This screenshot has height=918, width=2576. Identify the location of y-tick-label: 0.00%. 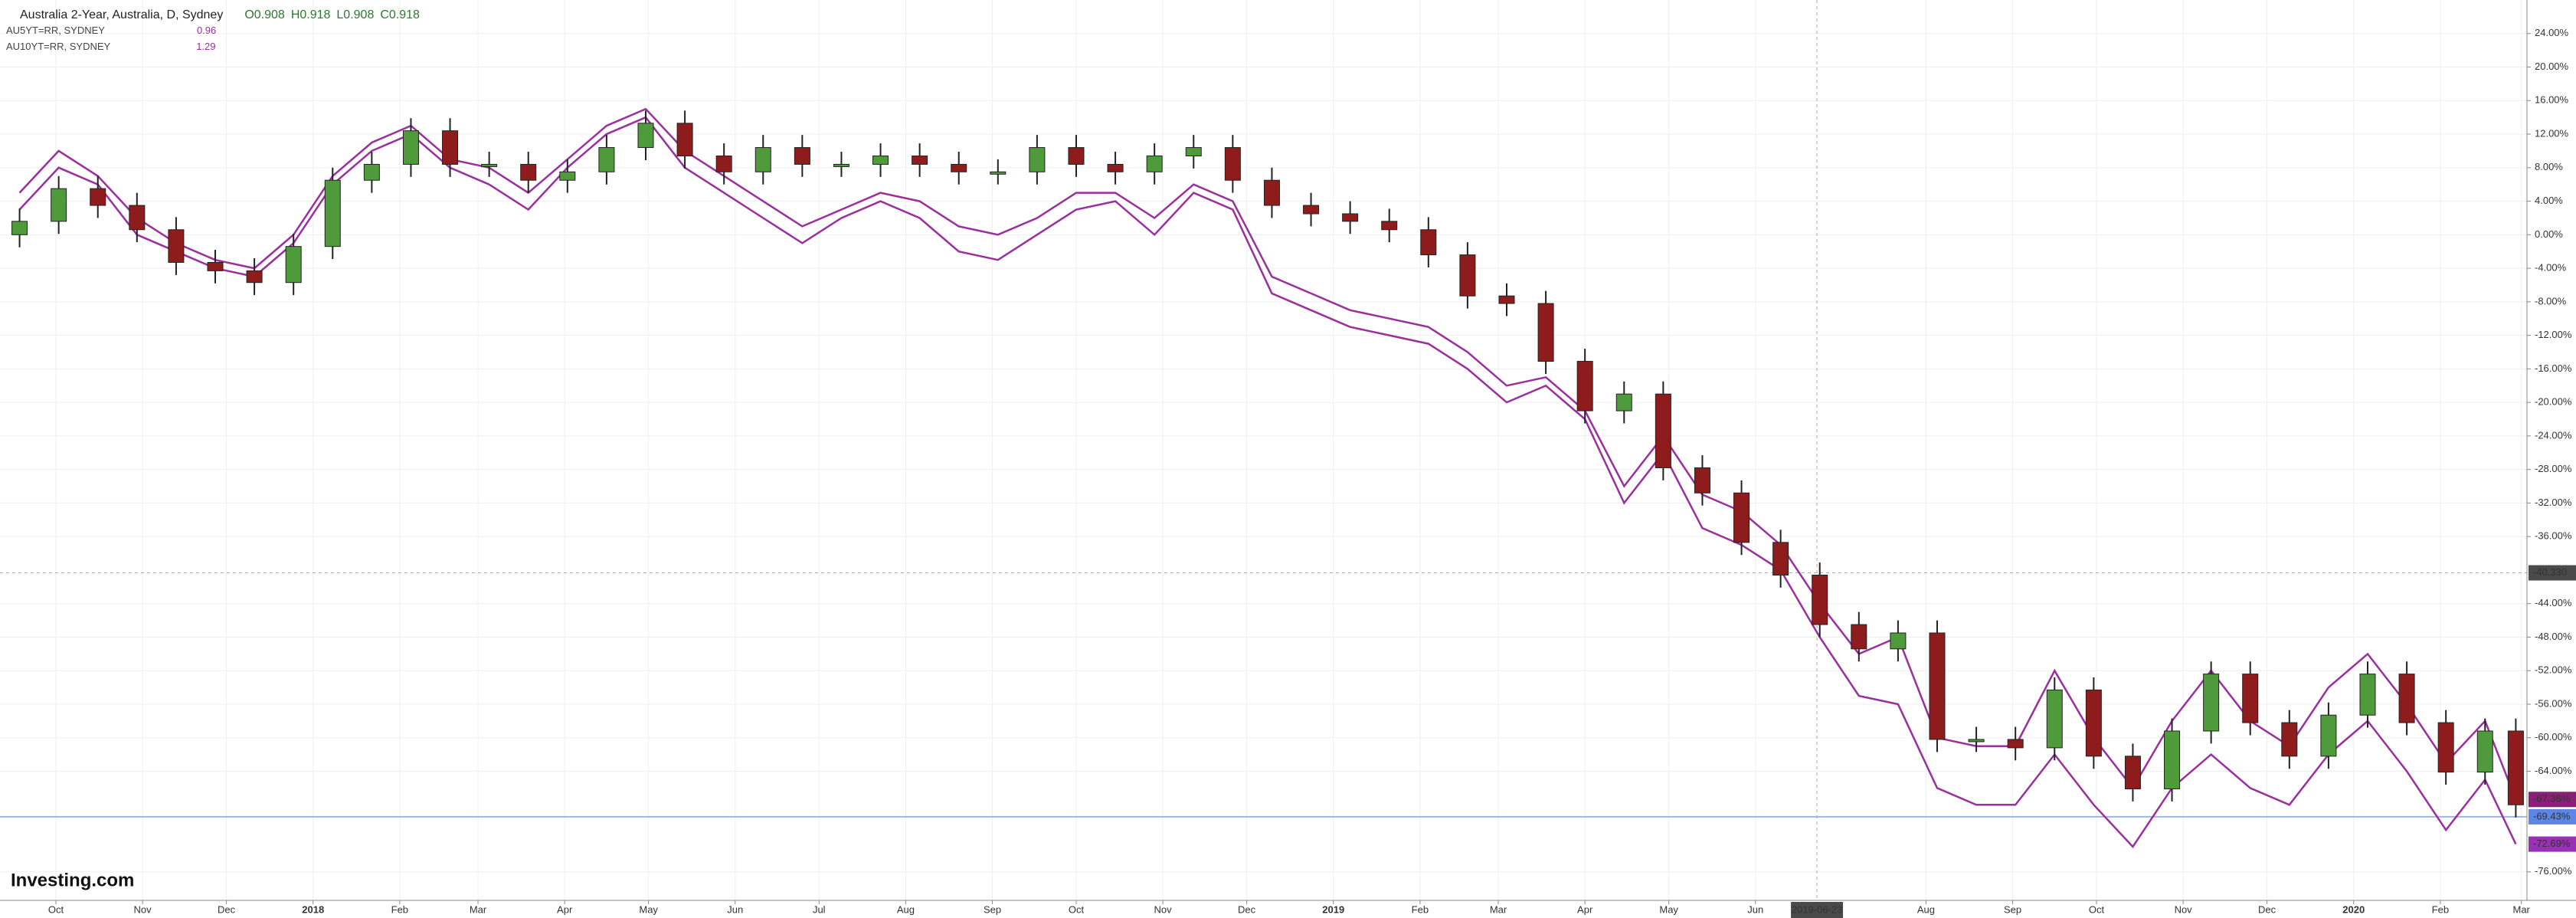
(2549, 234).